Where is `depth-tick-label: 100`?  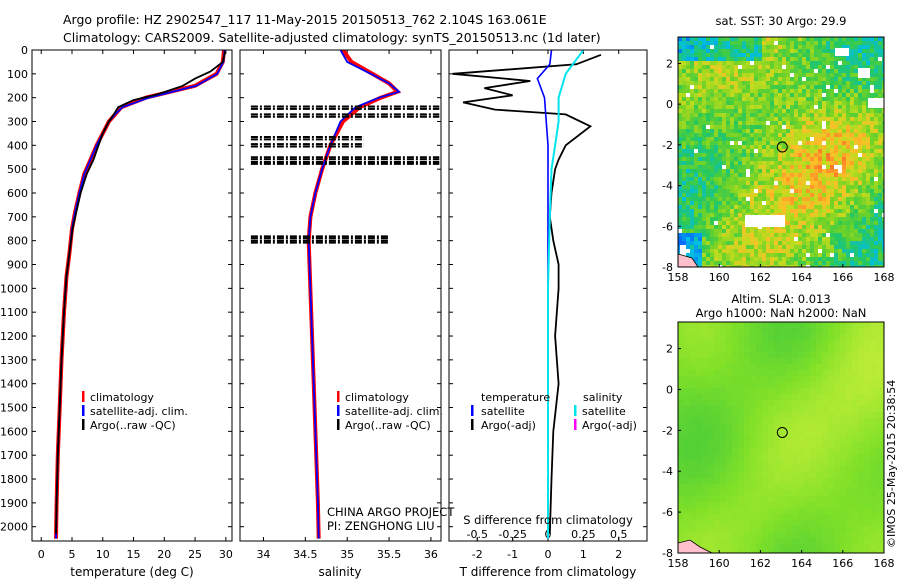
depth-tick-label: 100 is located at coordinates (17, 74).